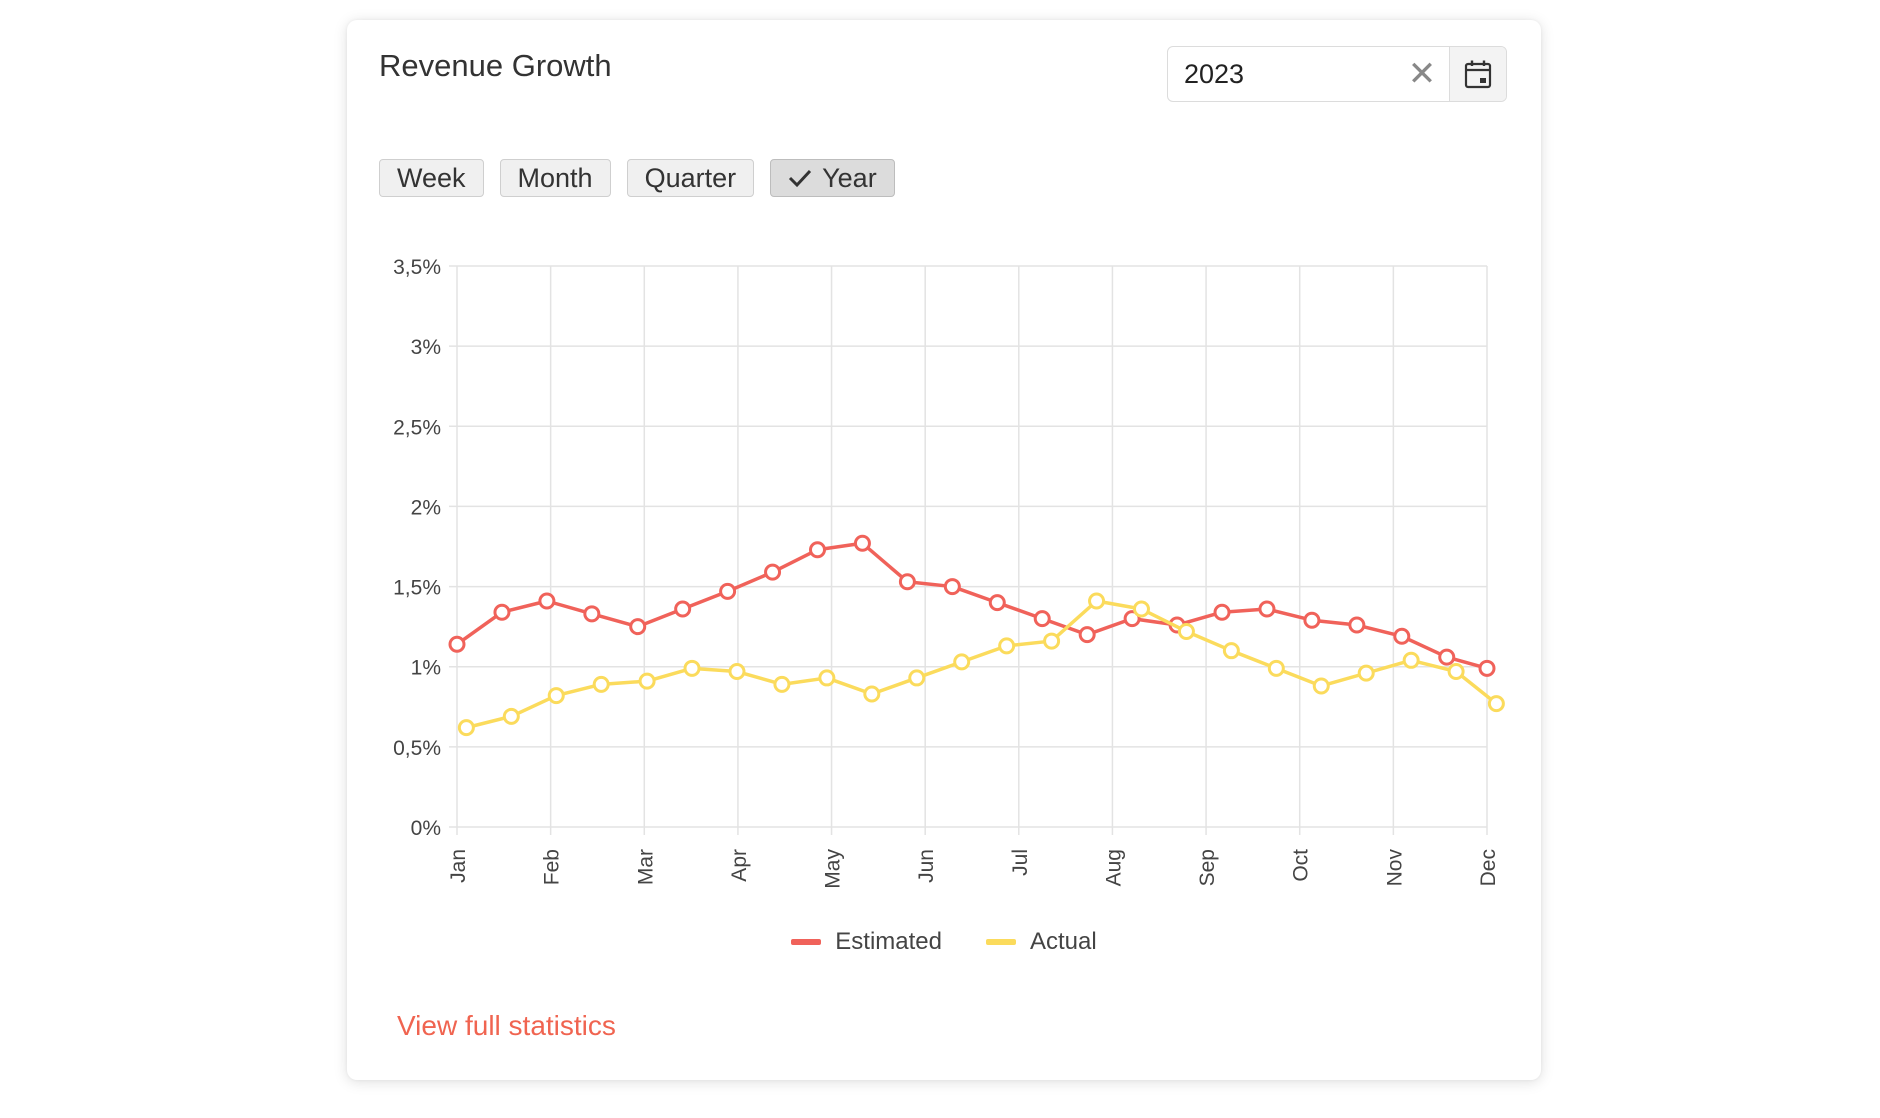  What do you see at coordinates (555, 178) in the screenshot?
I see `period-month-button: Month` at bounding box center [555, 178].